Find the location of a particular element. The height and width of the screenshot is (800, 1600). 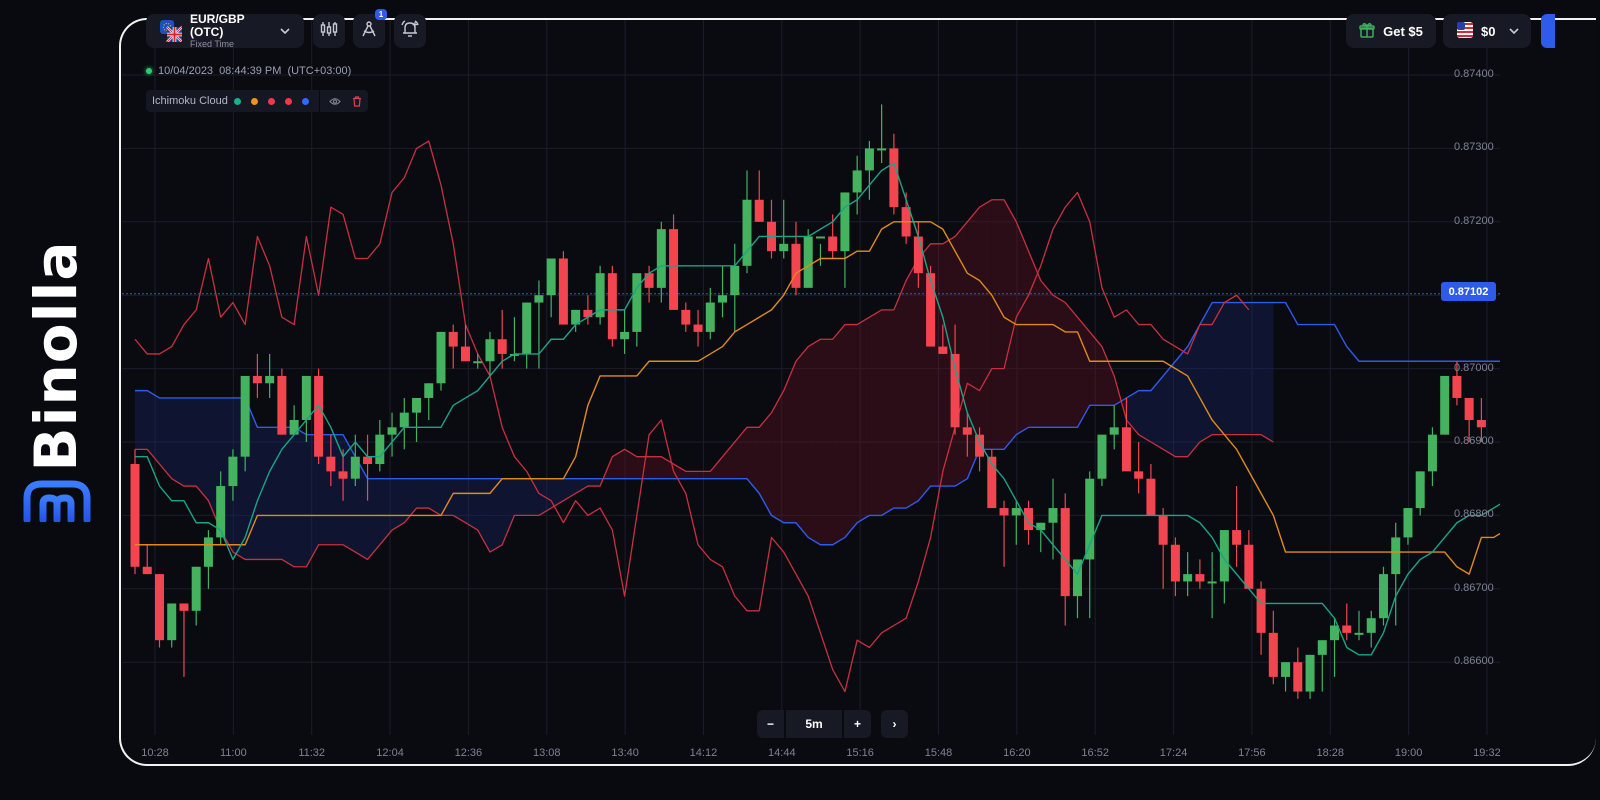

server-date: 10/04/2023 is located at coordinates (186, 71).